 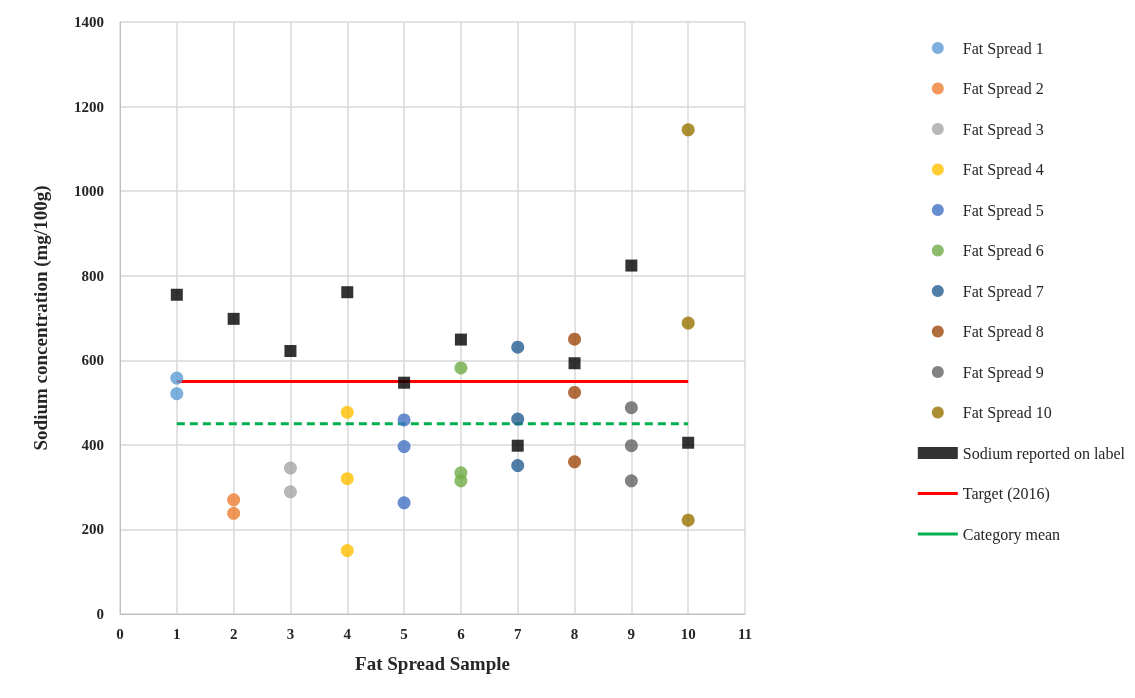 What do you see at coordinates (92, 529) in the screenshot?
I see `y-tick-label: 200` at bounding box center [92, 529].